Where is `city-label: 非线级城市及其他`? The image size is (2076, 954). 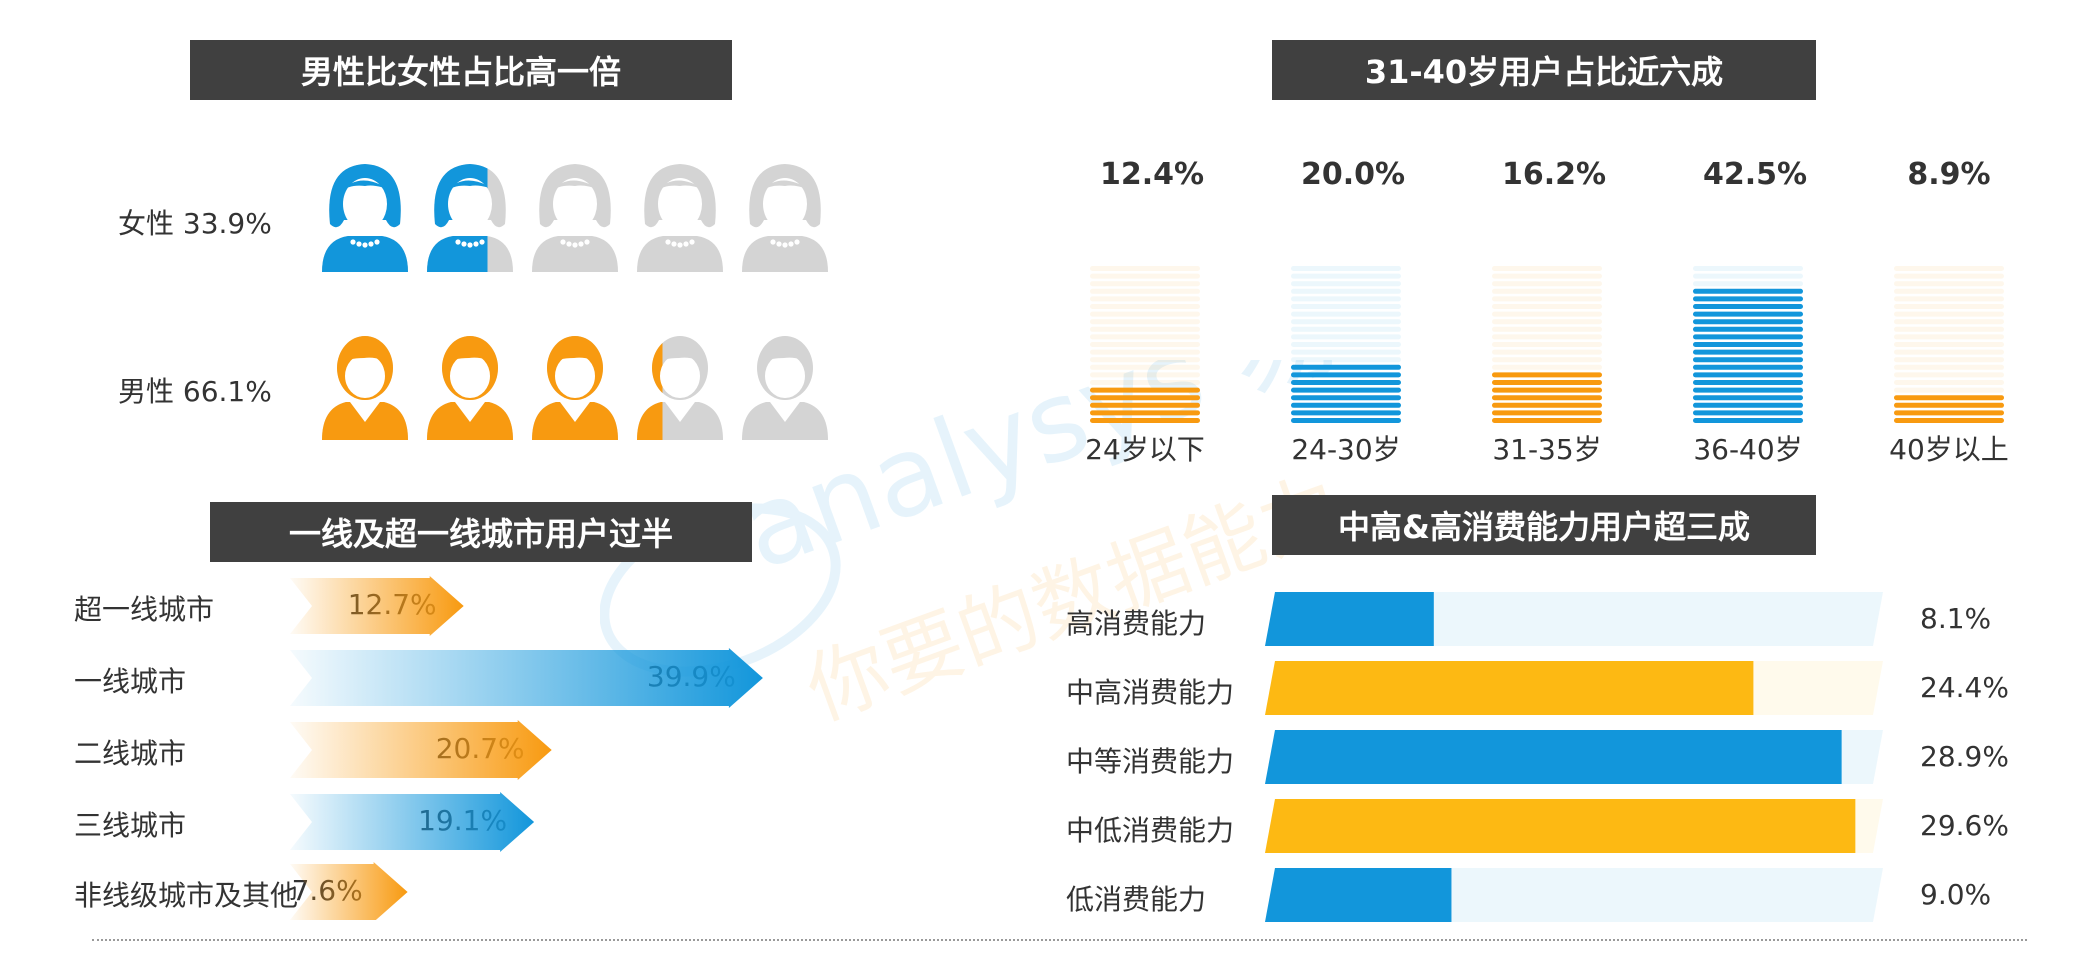
city-label: 非线级城市及其他 is located at coordinates (186, 895).